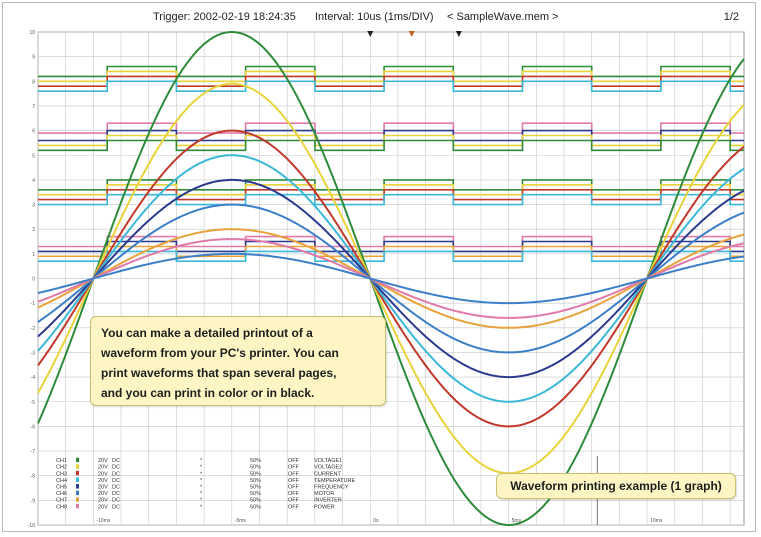 The height and width of the screenshot is (537, 761). What do you see at coordinates (33, 255) in the screenshot?
I see `y-tick-label: 1` at bounding box center [33, 255].